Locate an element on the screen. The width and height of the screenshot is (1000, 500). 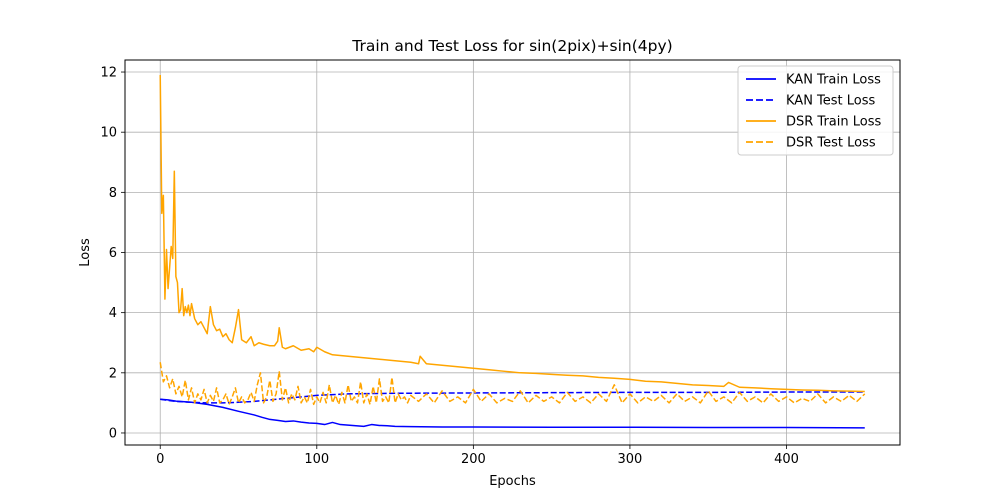
y-tick-label: 12 is located at coordinates (108, 73).